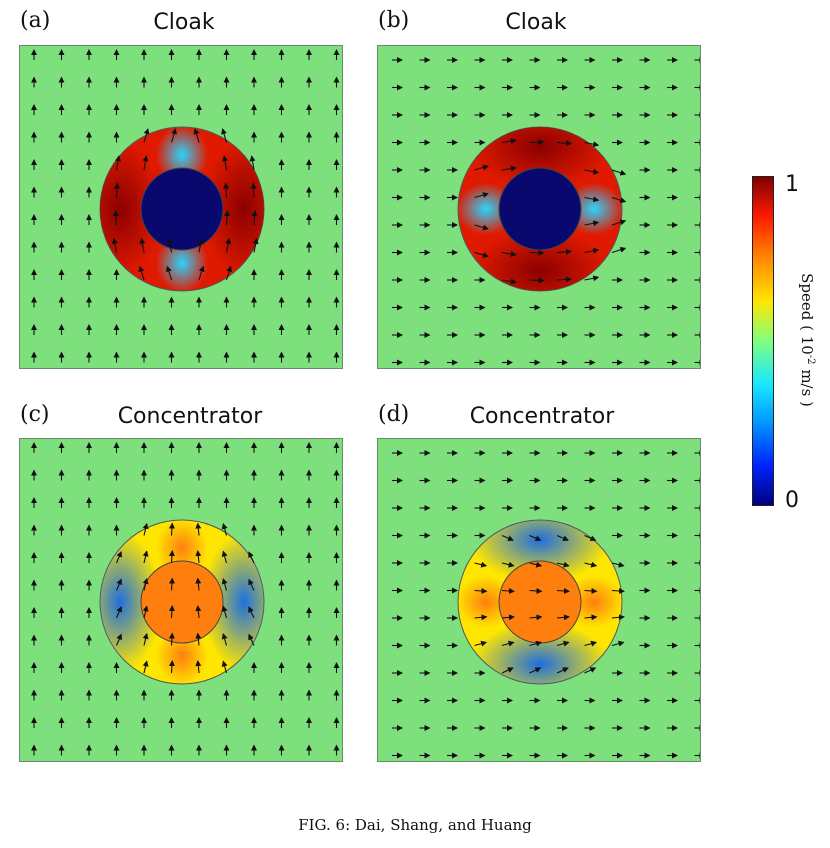  I want to click on panel-a-plot, so click(185, 206).